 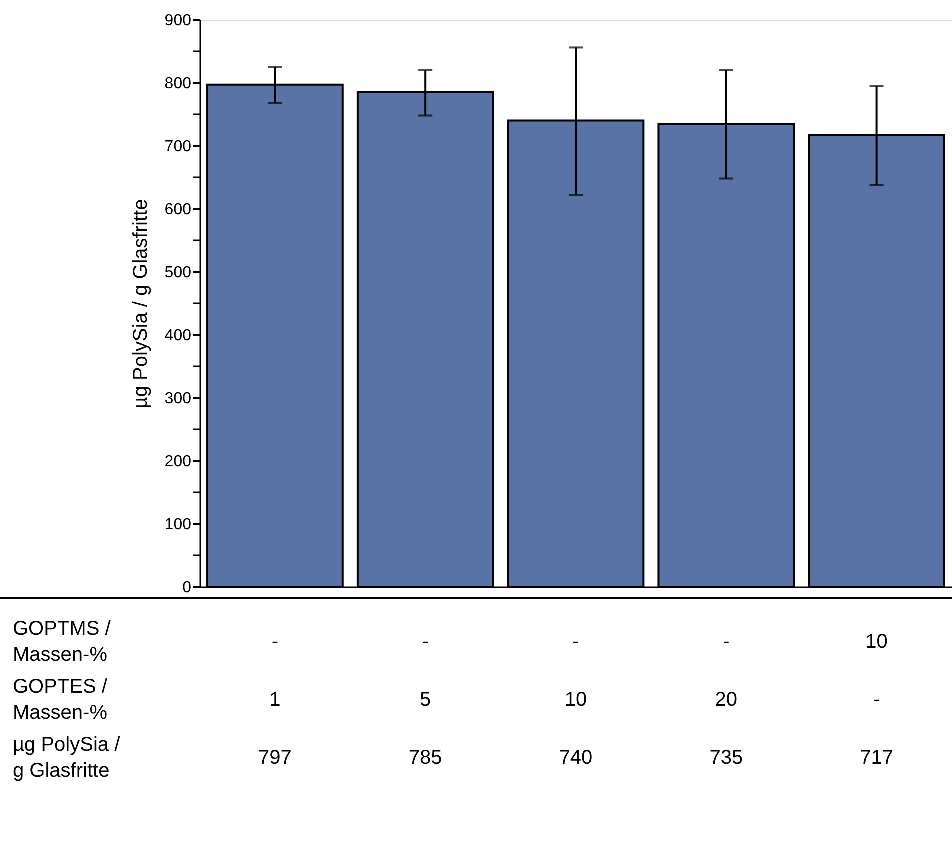 I want to click on text: GOPTMS / Massen-%, so click(x=62, y=642).